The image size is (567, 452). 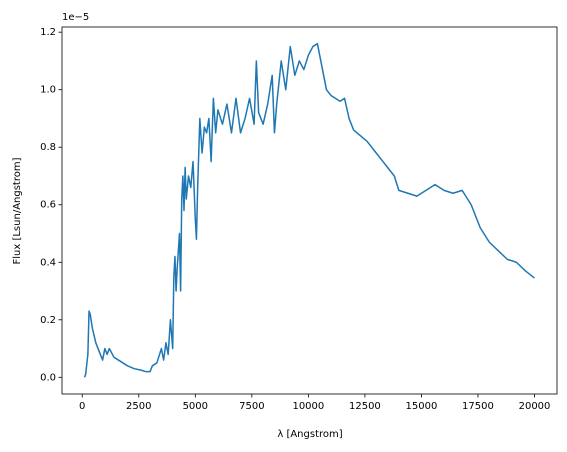 I want to click on x-tick-label: 15000, so click(x=422, y=406).